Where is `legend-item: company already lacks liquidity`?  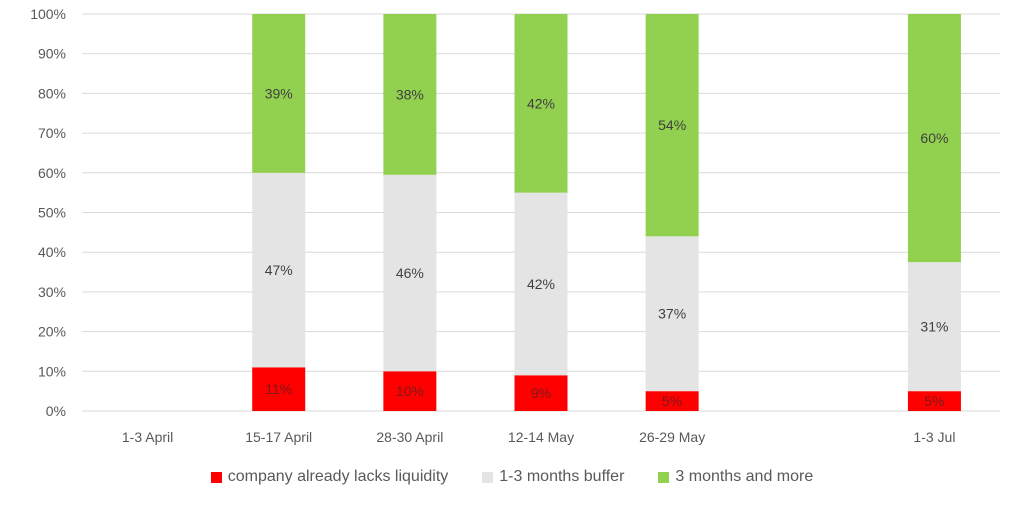 legend-item: company already lacks liquidity is located at coordinates (329, 477).